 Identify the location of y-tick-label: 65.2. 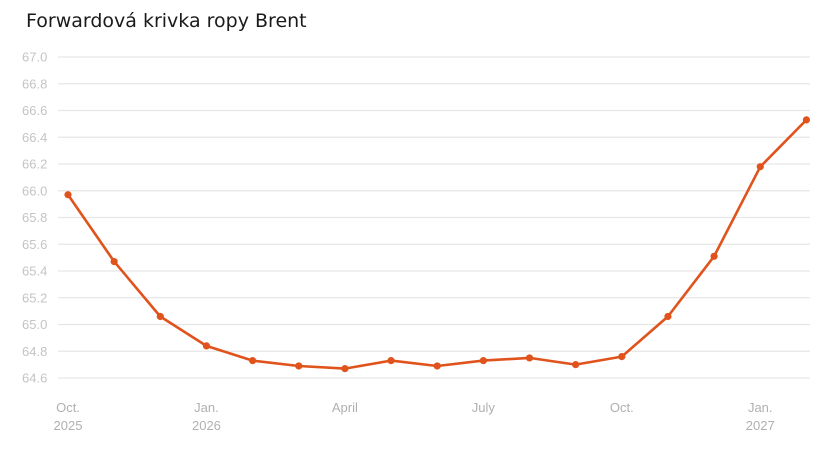
(34, 297).